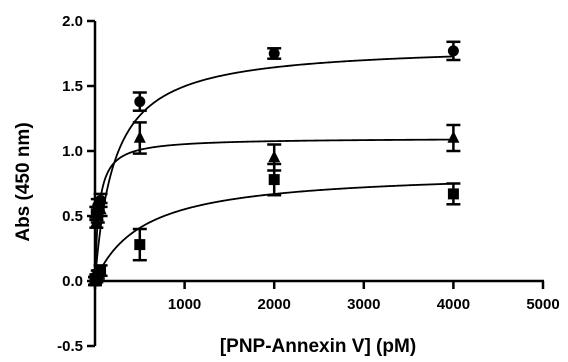 This screenshot has width=568, height=362. Describe the element at coordinates (72, 281) in the screenshot. I see `y-tick-label: 0.0` at that location.